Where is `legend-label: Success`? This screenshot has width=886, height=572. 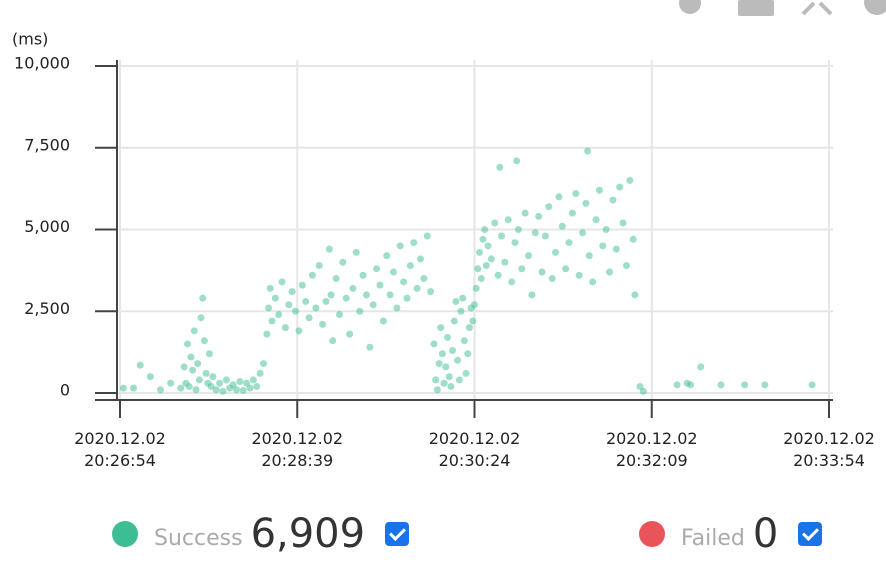 legend-label: Success is located at coordinates (198, 538).